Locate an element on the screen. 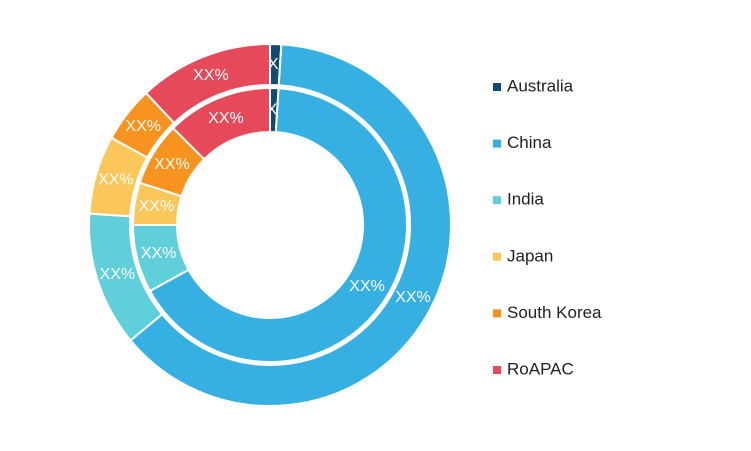 The width and height of the screenshot is (751, 451). legend-label: China is located at coordinates (529, 142).